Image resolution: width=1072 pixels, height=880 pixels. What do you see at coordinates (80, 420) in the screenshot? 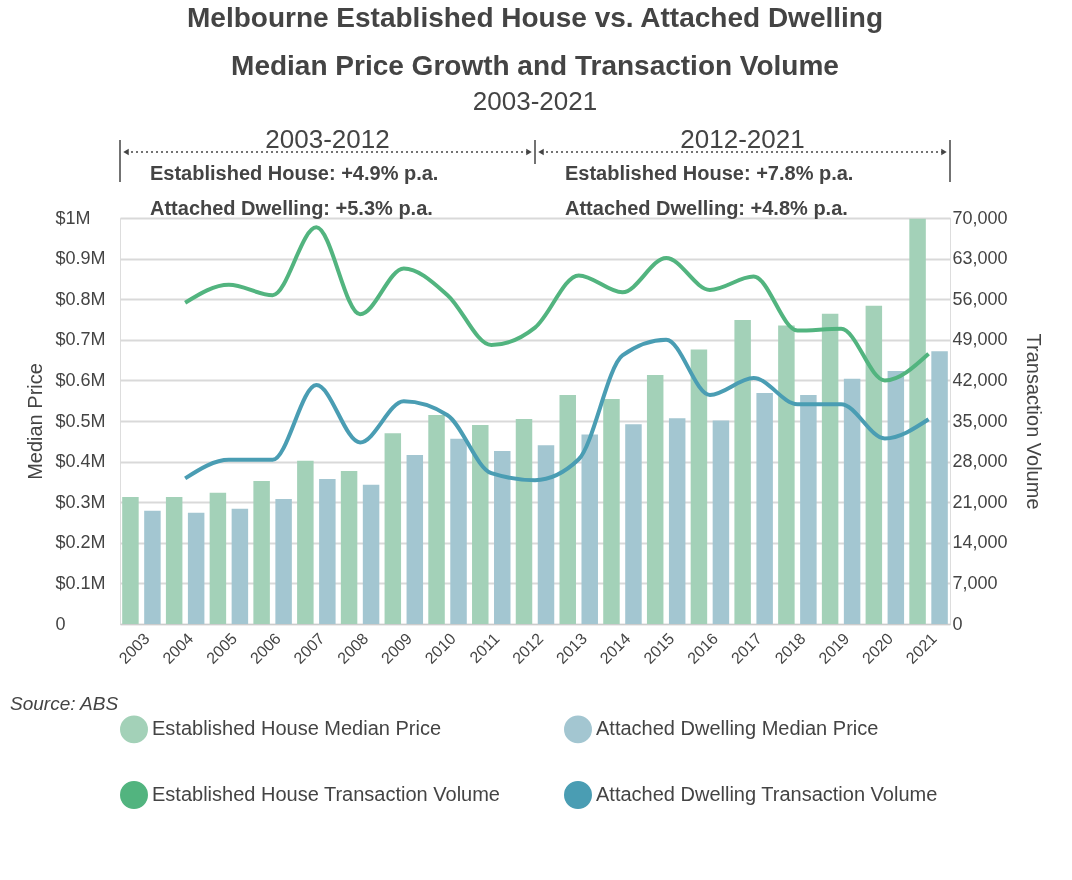
I see `y-tick-label: $0.5M` at bounding box center [80, 420].